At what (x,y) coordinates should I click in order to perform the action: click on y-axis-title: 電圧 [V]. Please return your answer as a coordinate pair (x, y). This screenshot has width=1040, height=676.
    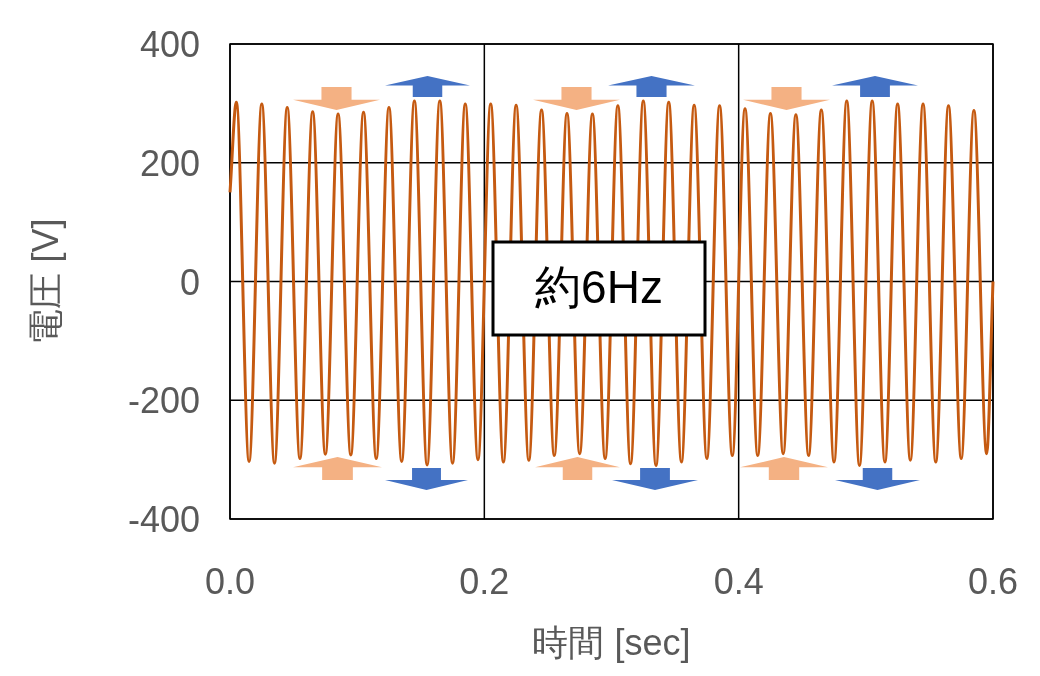
    Looking at the image, I should click on (45, 281).